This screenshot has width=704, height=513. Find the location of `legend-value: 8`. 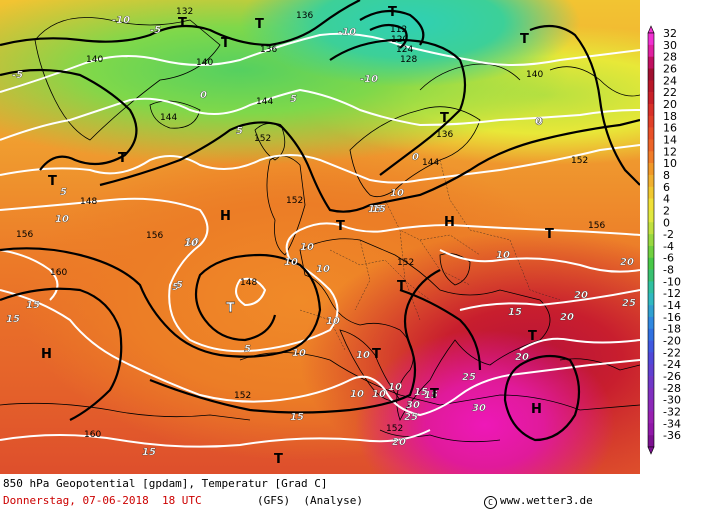

legend-value: 8 is located at coordinates (666, 175).